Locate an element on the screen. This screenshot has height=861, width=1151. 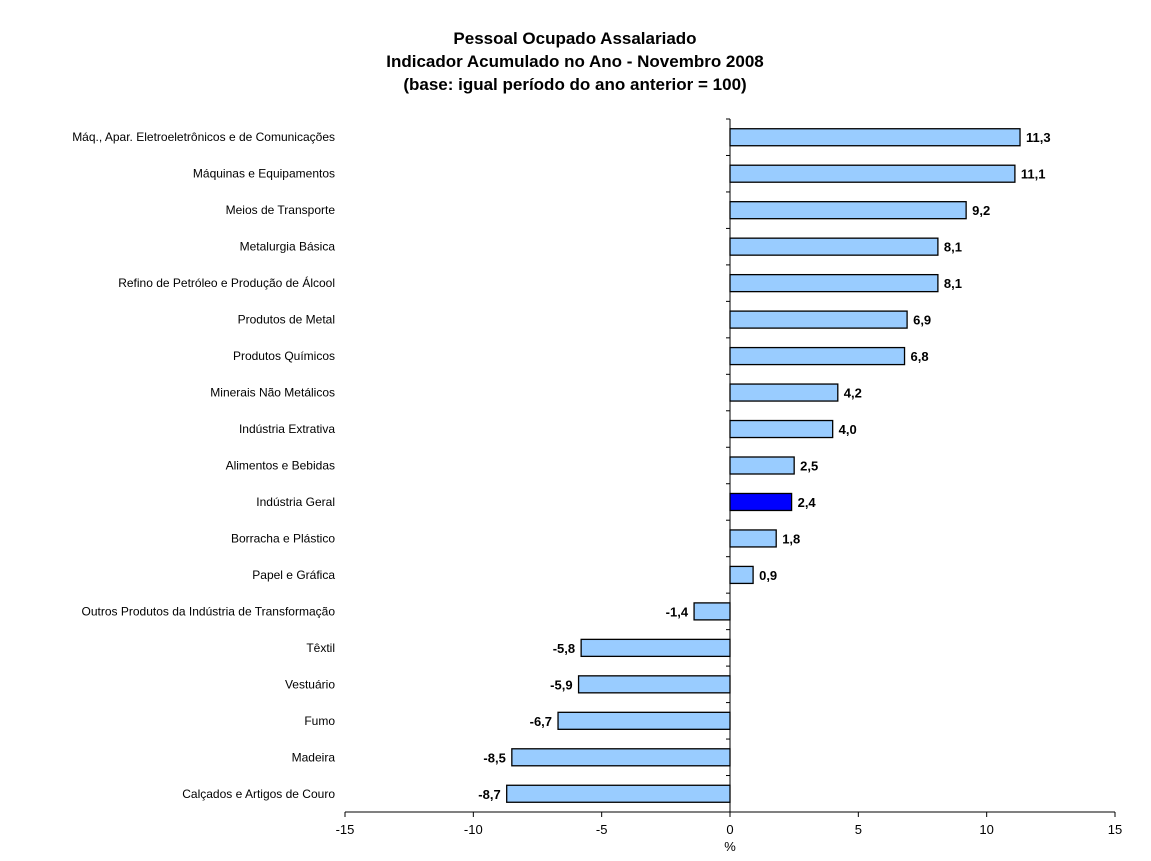
x-tick-label: 10 is located at coordinates (986, 829).